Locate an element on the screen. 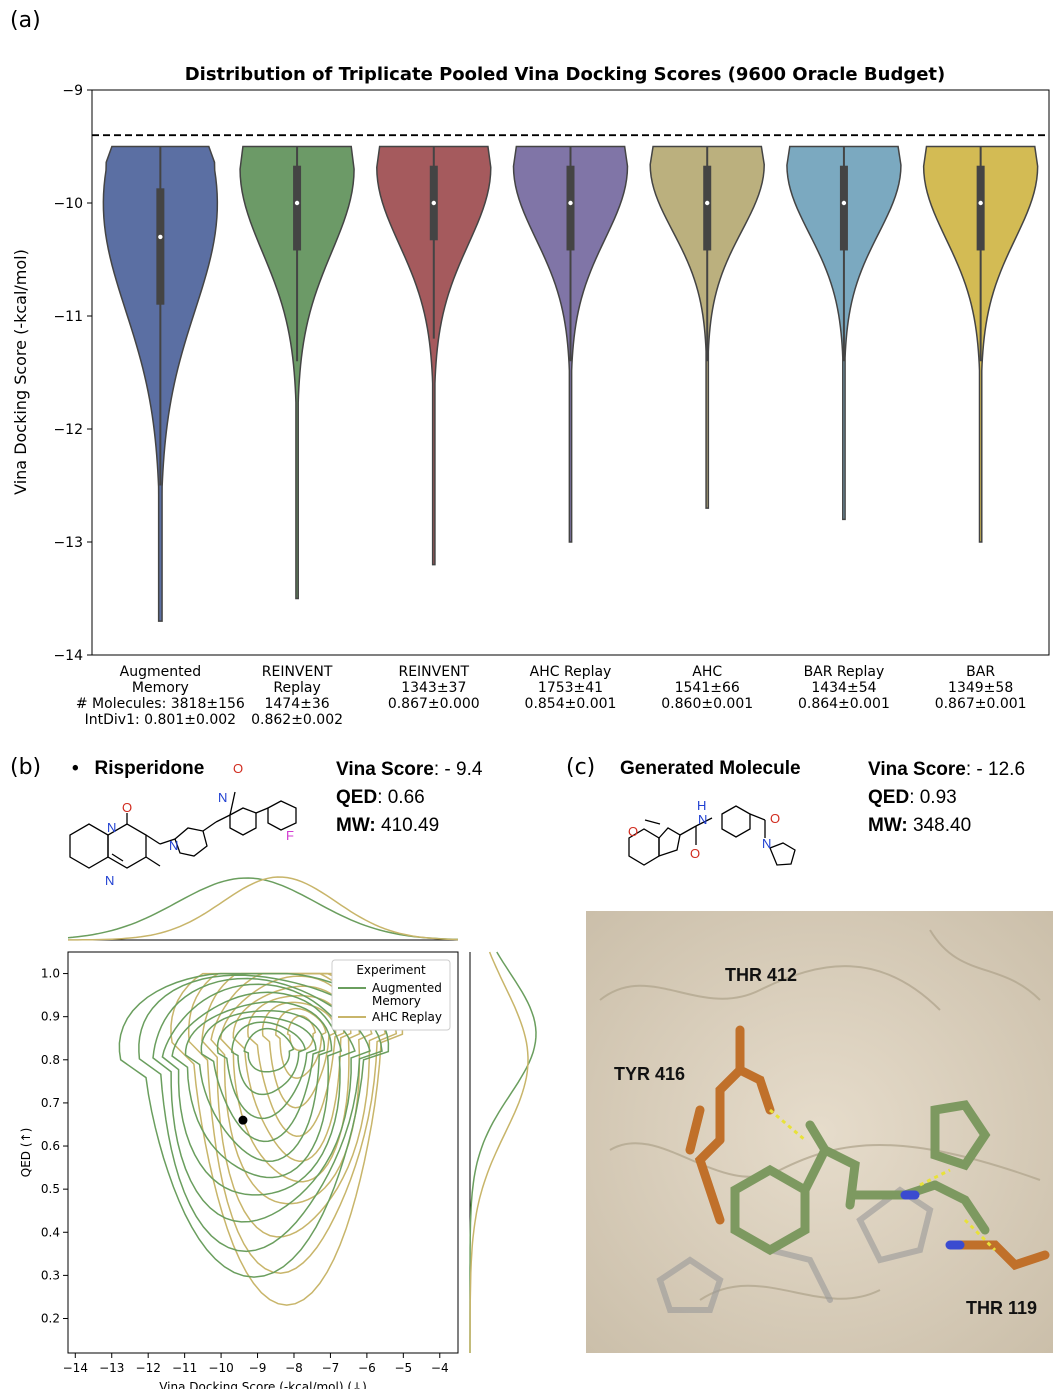 The width and height of the screenshot is (1053, 1389). x-category-label: Replay is located at coordinates (296, 688).